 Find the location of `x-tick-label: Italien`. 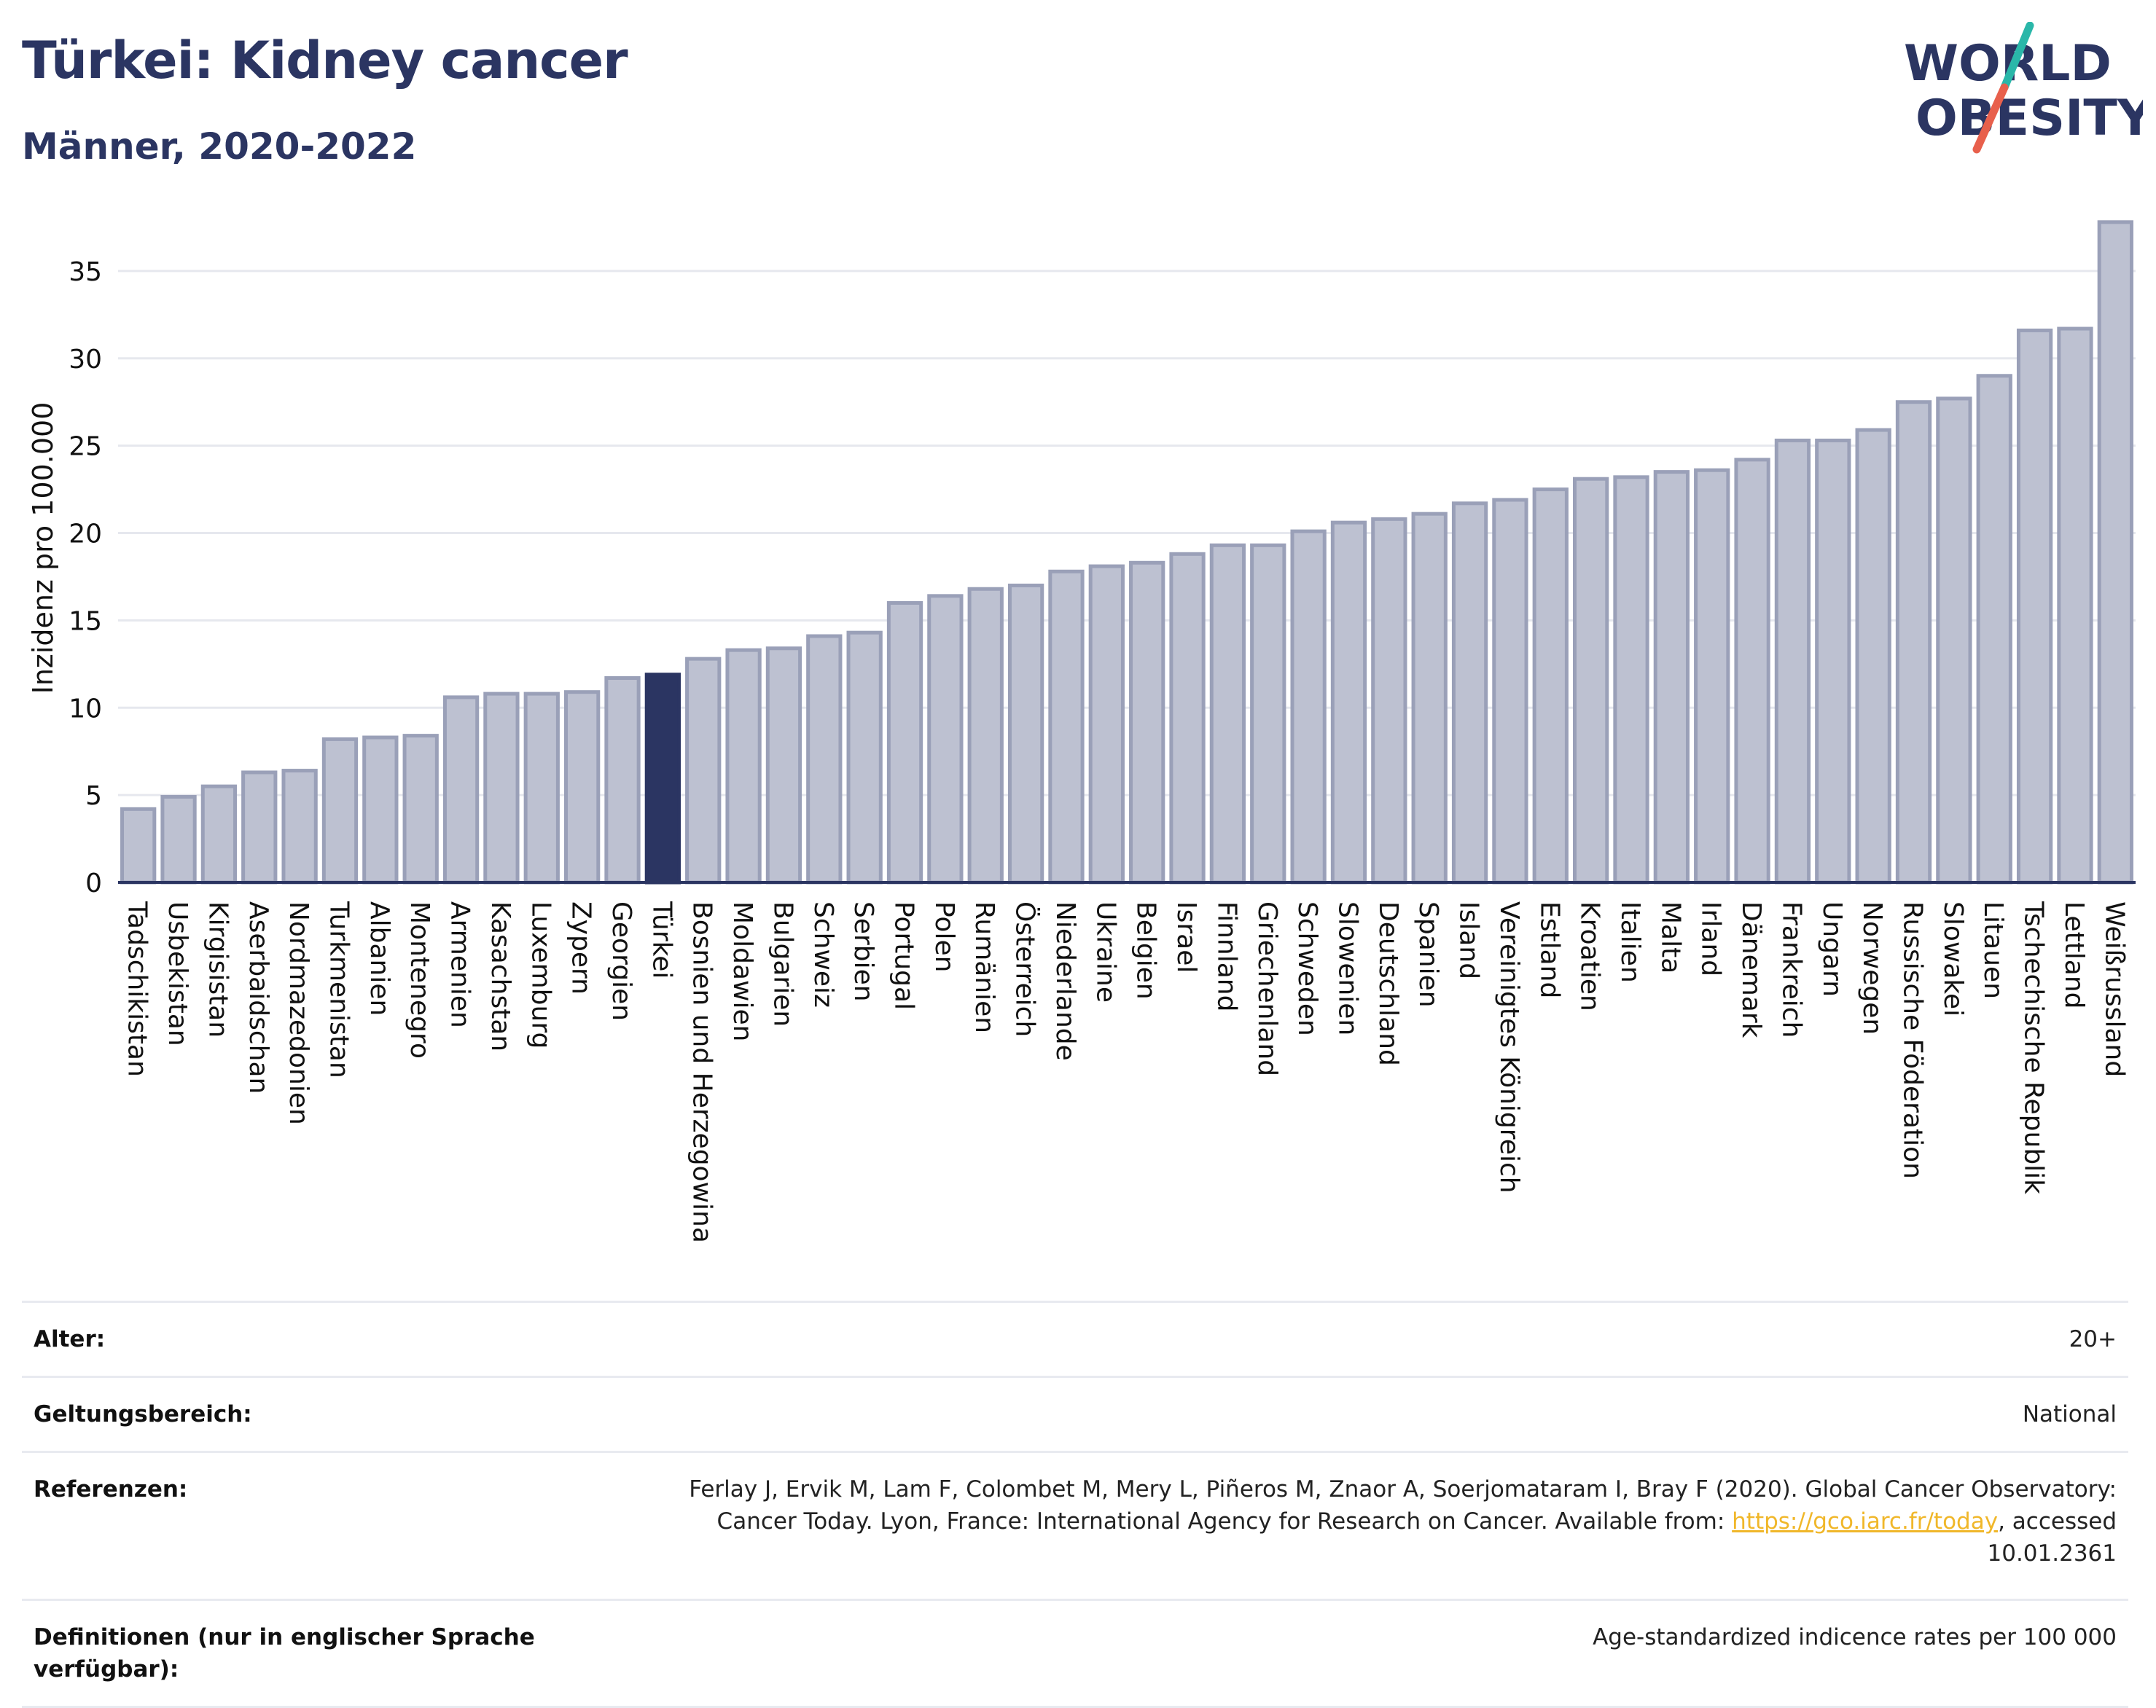

x-tick-label: Italien is located at coordinates (1630, 942).